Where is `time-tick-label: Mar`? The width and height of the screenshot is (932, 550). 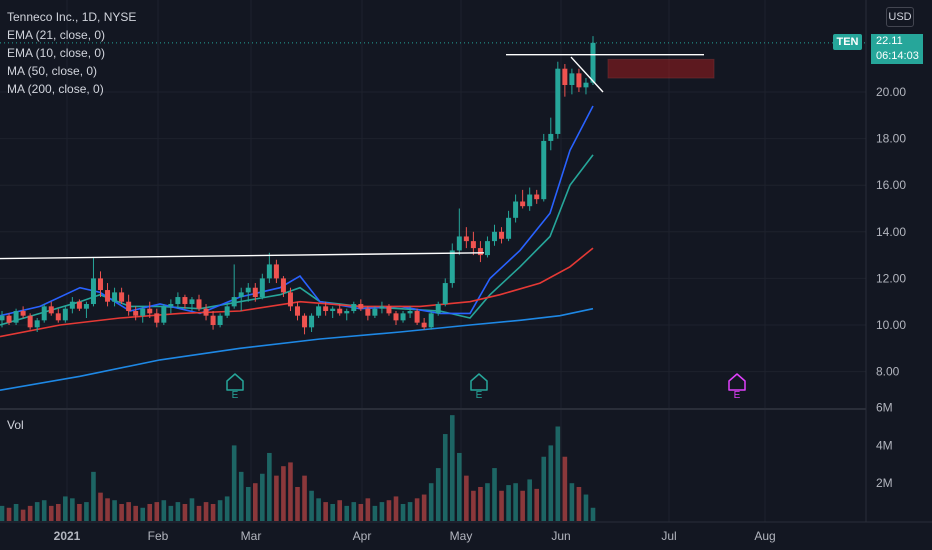 time-tick-label: Mar is located at coordinates (251, 536).